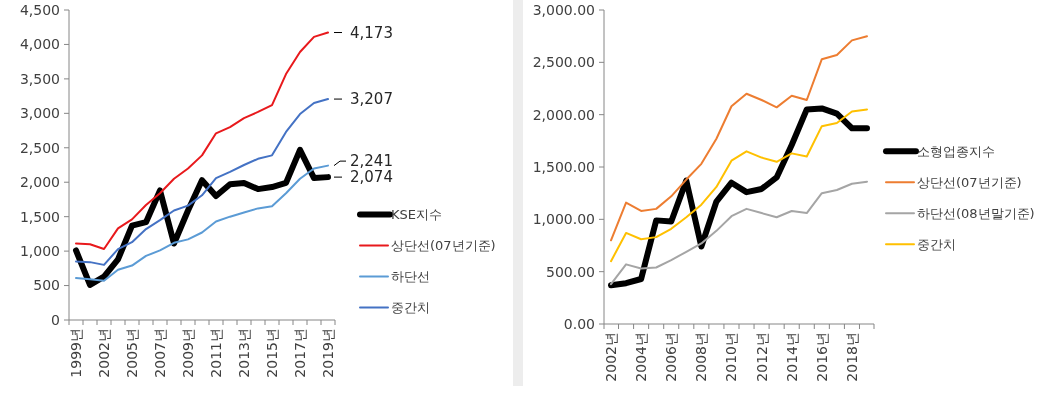  What do you see at coordinates (671, 357) in the screenshot?
I see `x-tick-label: 2006년` at bounding box center [671, 357].